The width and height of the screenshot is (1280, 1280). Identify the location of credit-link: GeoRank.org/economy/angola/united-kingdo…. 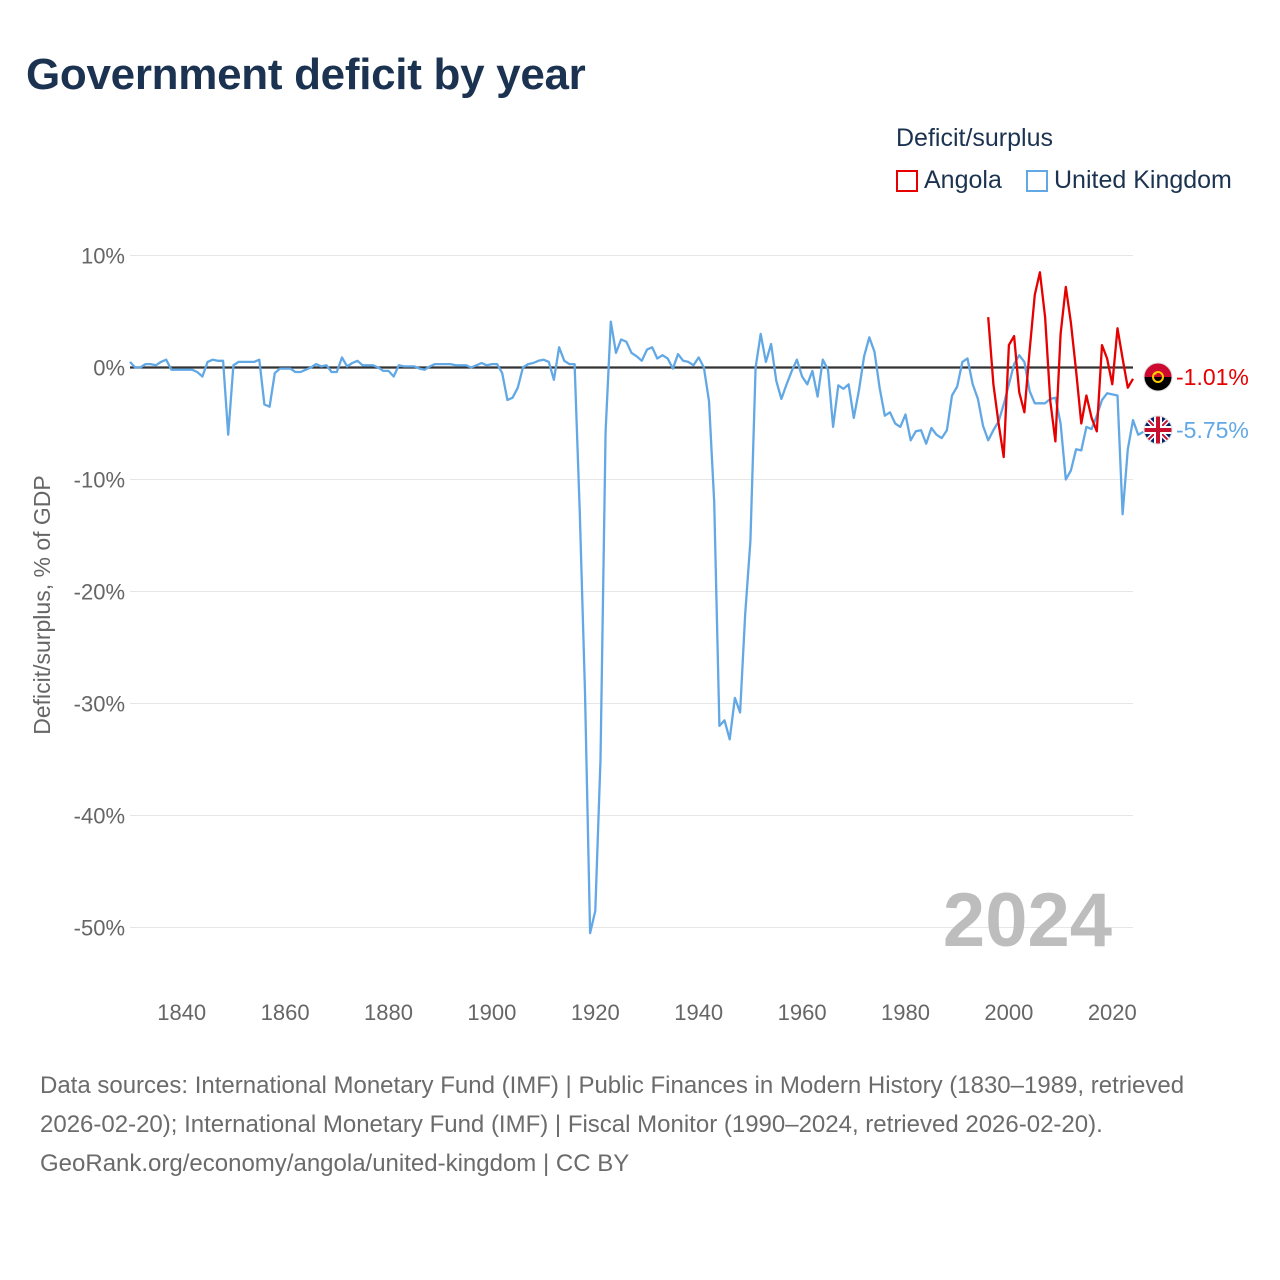
(335, 1163).